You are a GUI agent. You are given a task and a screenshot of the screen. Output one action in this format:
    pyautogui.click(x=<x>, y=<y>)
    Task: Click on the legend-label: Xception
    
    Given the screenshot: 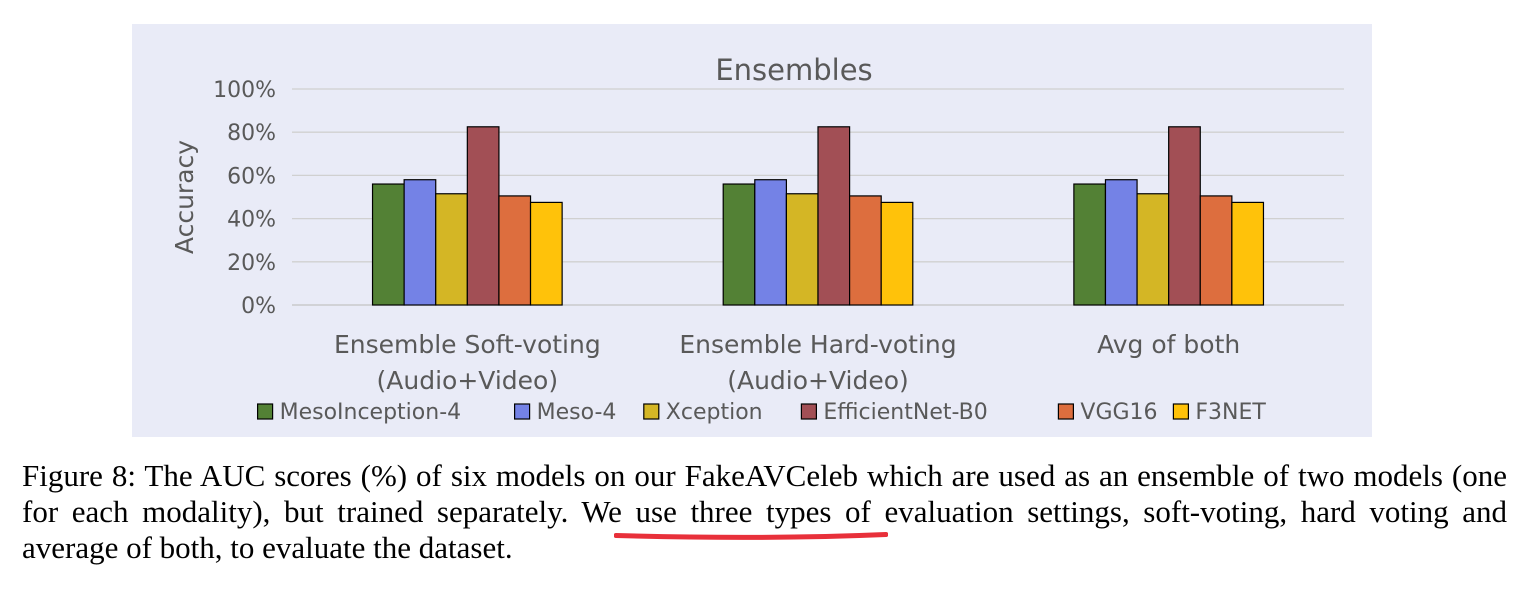 What is the action you would take?
    pyautogui.click(x=714, y=412)
    